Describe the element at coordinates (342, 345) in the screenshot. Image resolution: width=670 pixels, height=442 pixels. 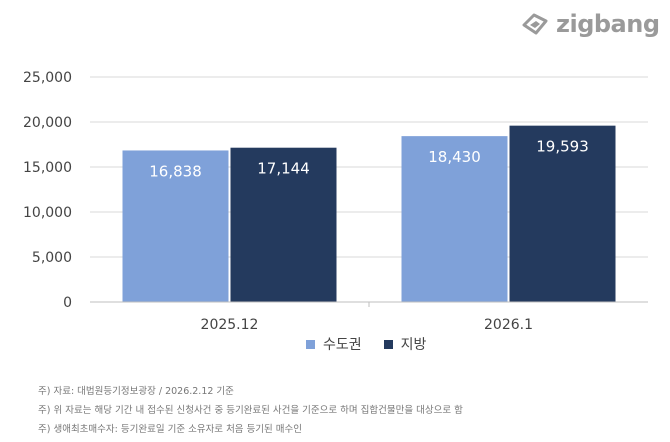
I see `legend-label-capital: 수도권` at that location.